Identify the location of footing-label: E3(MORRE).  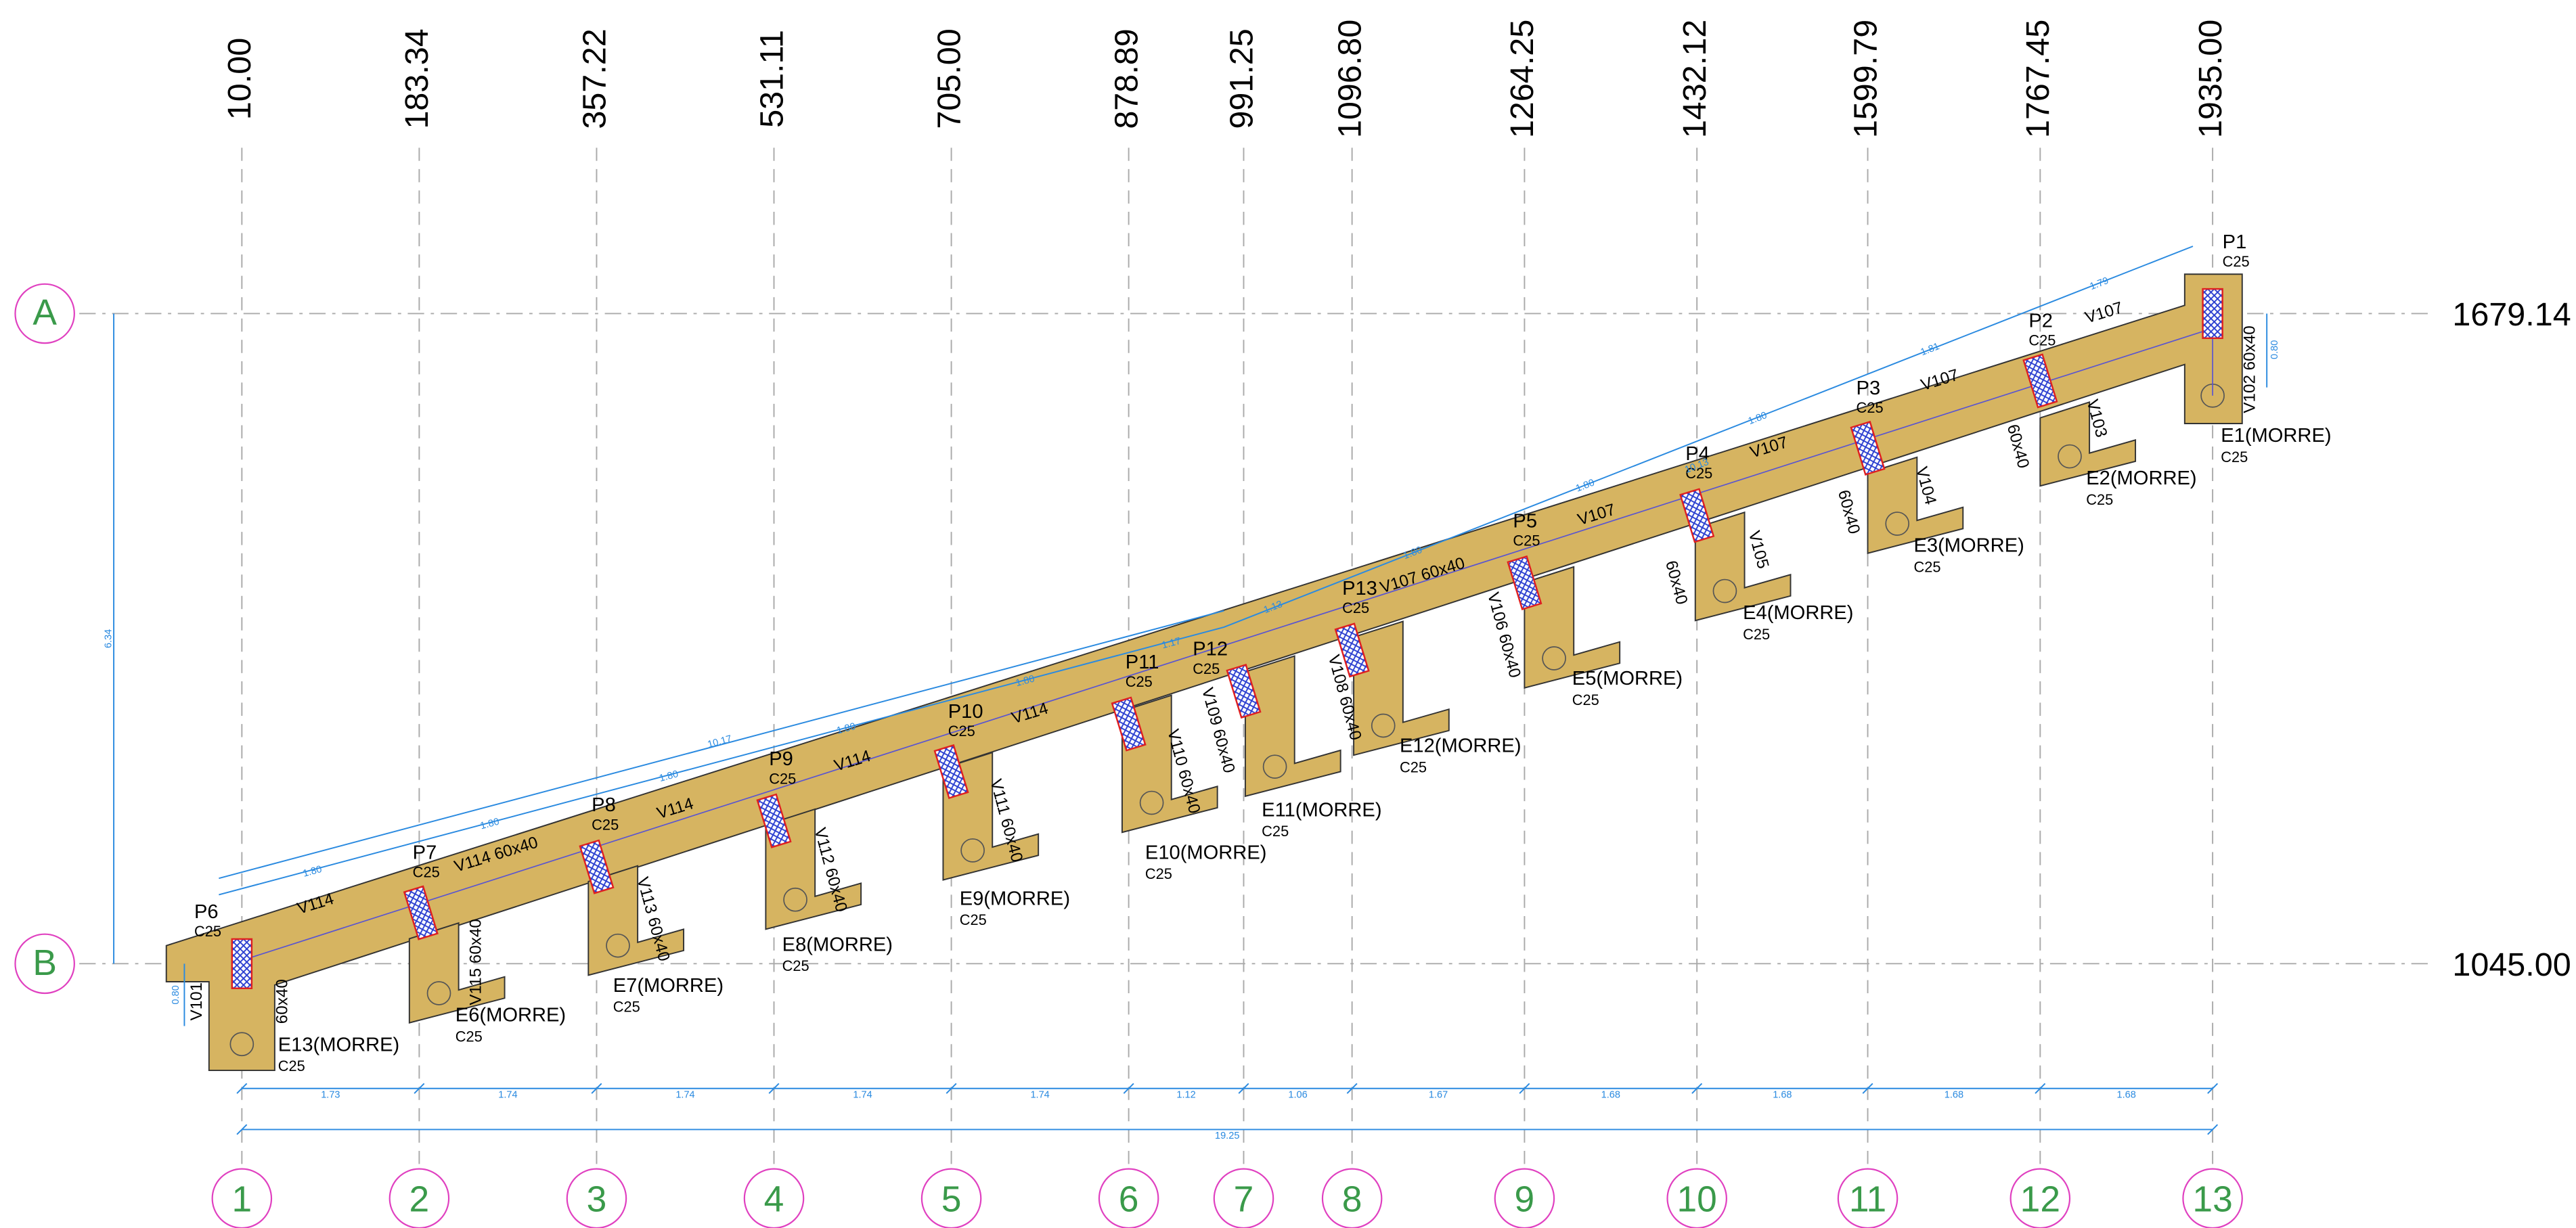
(1968, 546).